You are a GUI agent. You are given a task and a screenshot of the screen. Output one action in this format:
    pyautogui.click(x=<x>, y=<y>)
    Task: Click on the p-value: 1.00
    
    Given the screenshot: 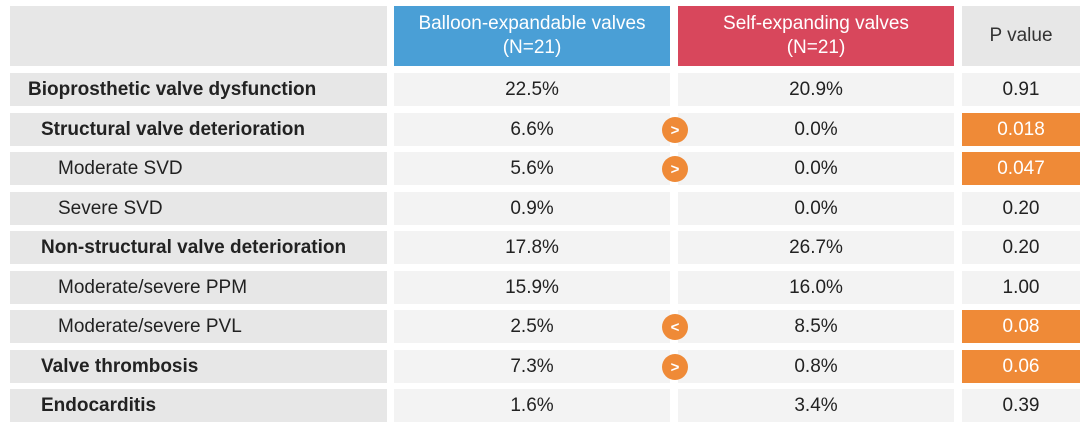 What is the action you would take?
    pyautogui.click(x=1021, y=287)
    